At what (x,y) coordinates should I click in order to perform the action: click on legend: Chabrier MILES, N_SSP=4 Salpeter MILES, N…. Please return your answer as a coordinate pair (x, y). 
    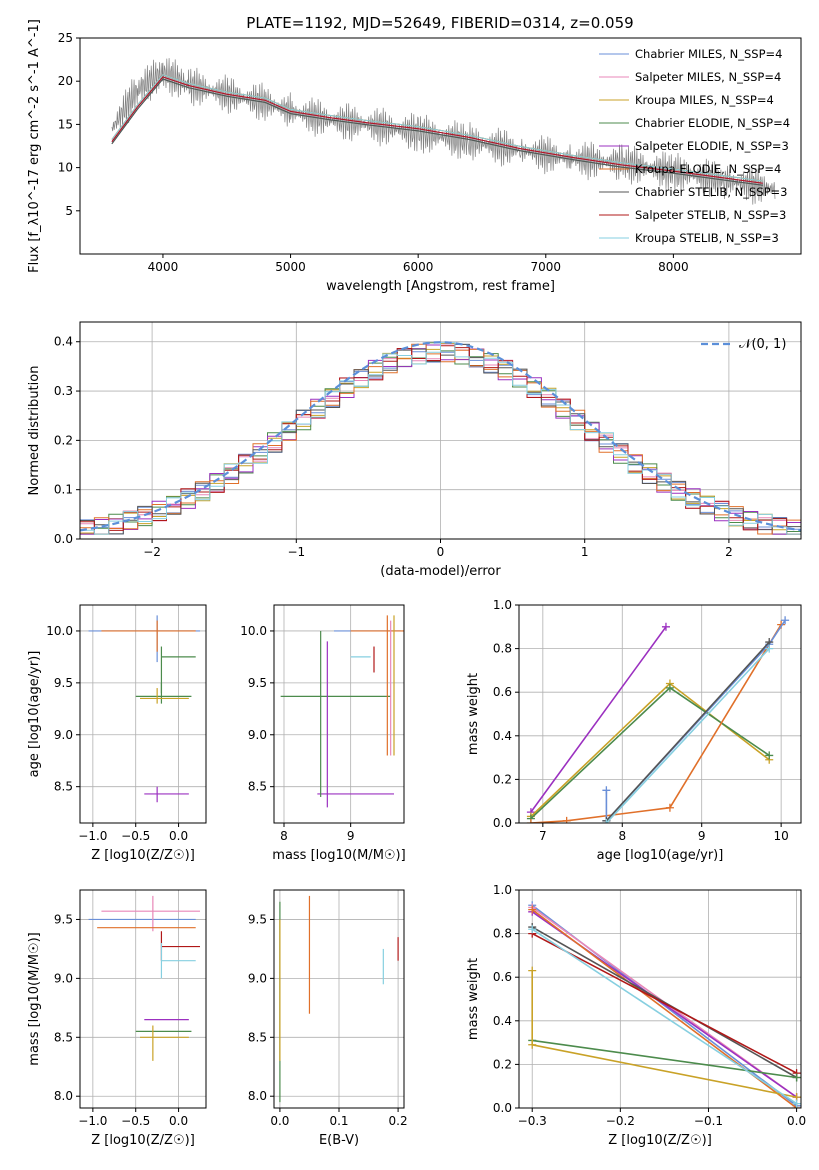
    Looking at the image, I should click on (694, 146).